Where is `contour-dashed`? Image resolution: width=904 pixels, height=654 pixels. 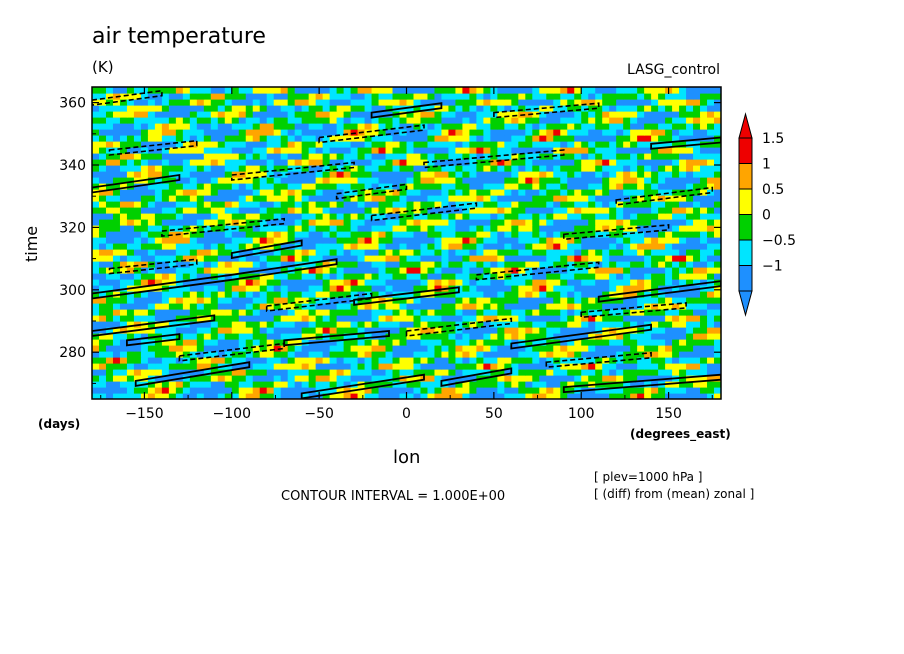
contour-dashed is located at coordinates (494, 159).